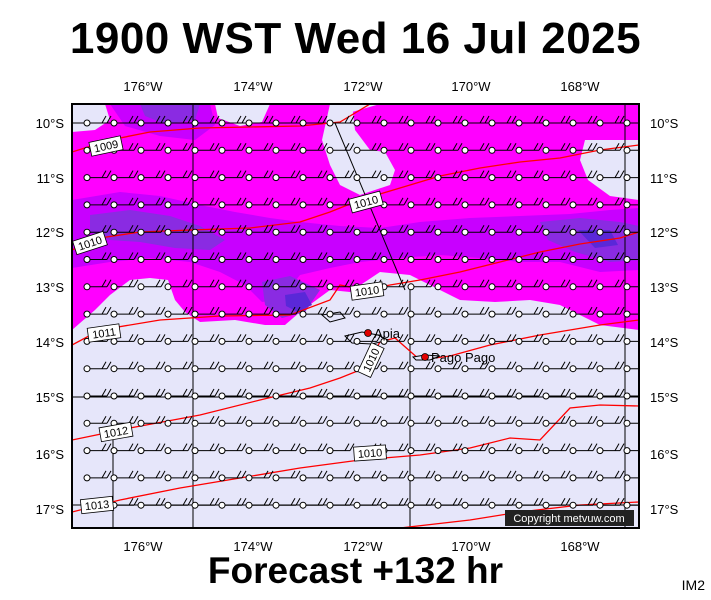 This screenshot has width=711, height=600. Describe the element at coordinates (355, 38) in the screenshot. I see `map-title: 1900 WST Wed 16 Jul 2025` at that location.